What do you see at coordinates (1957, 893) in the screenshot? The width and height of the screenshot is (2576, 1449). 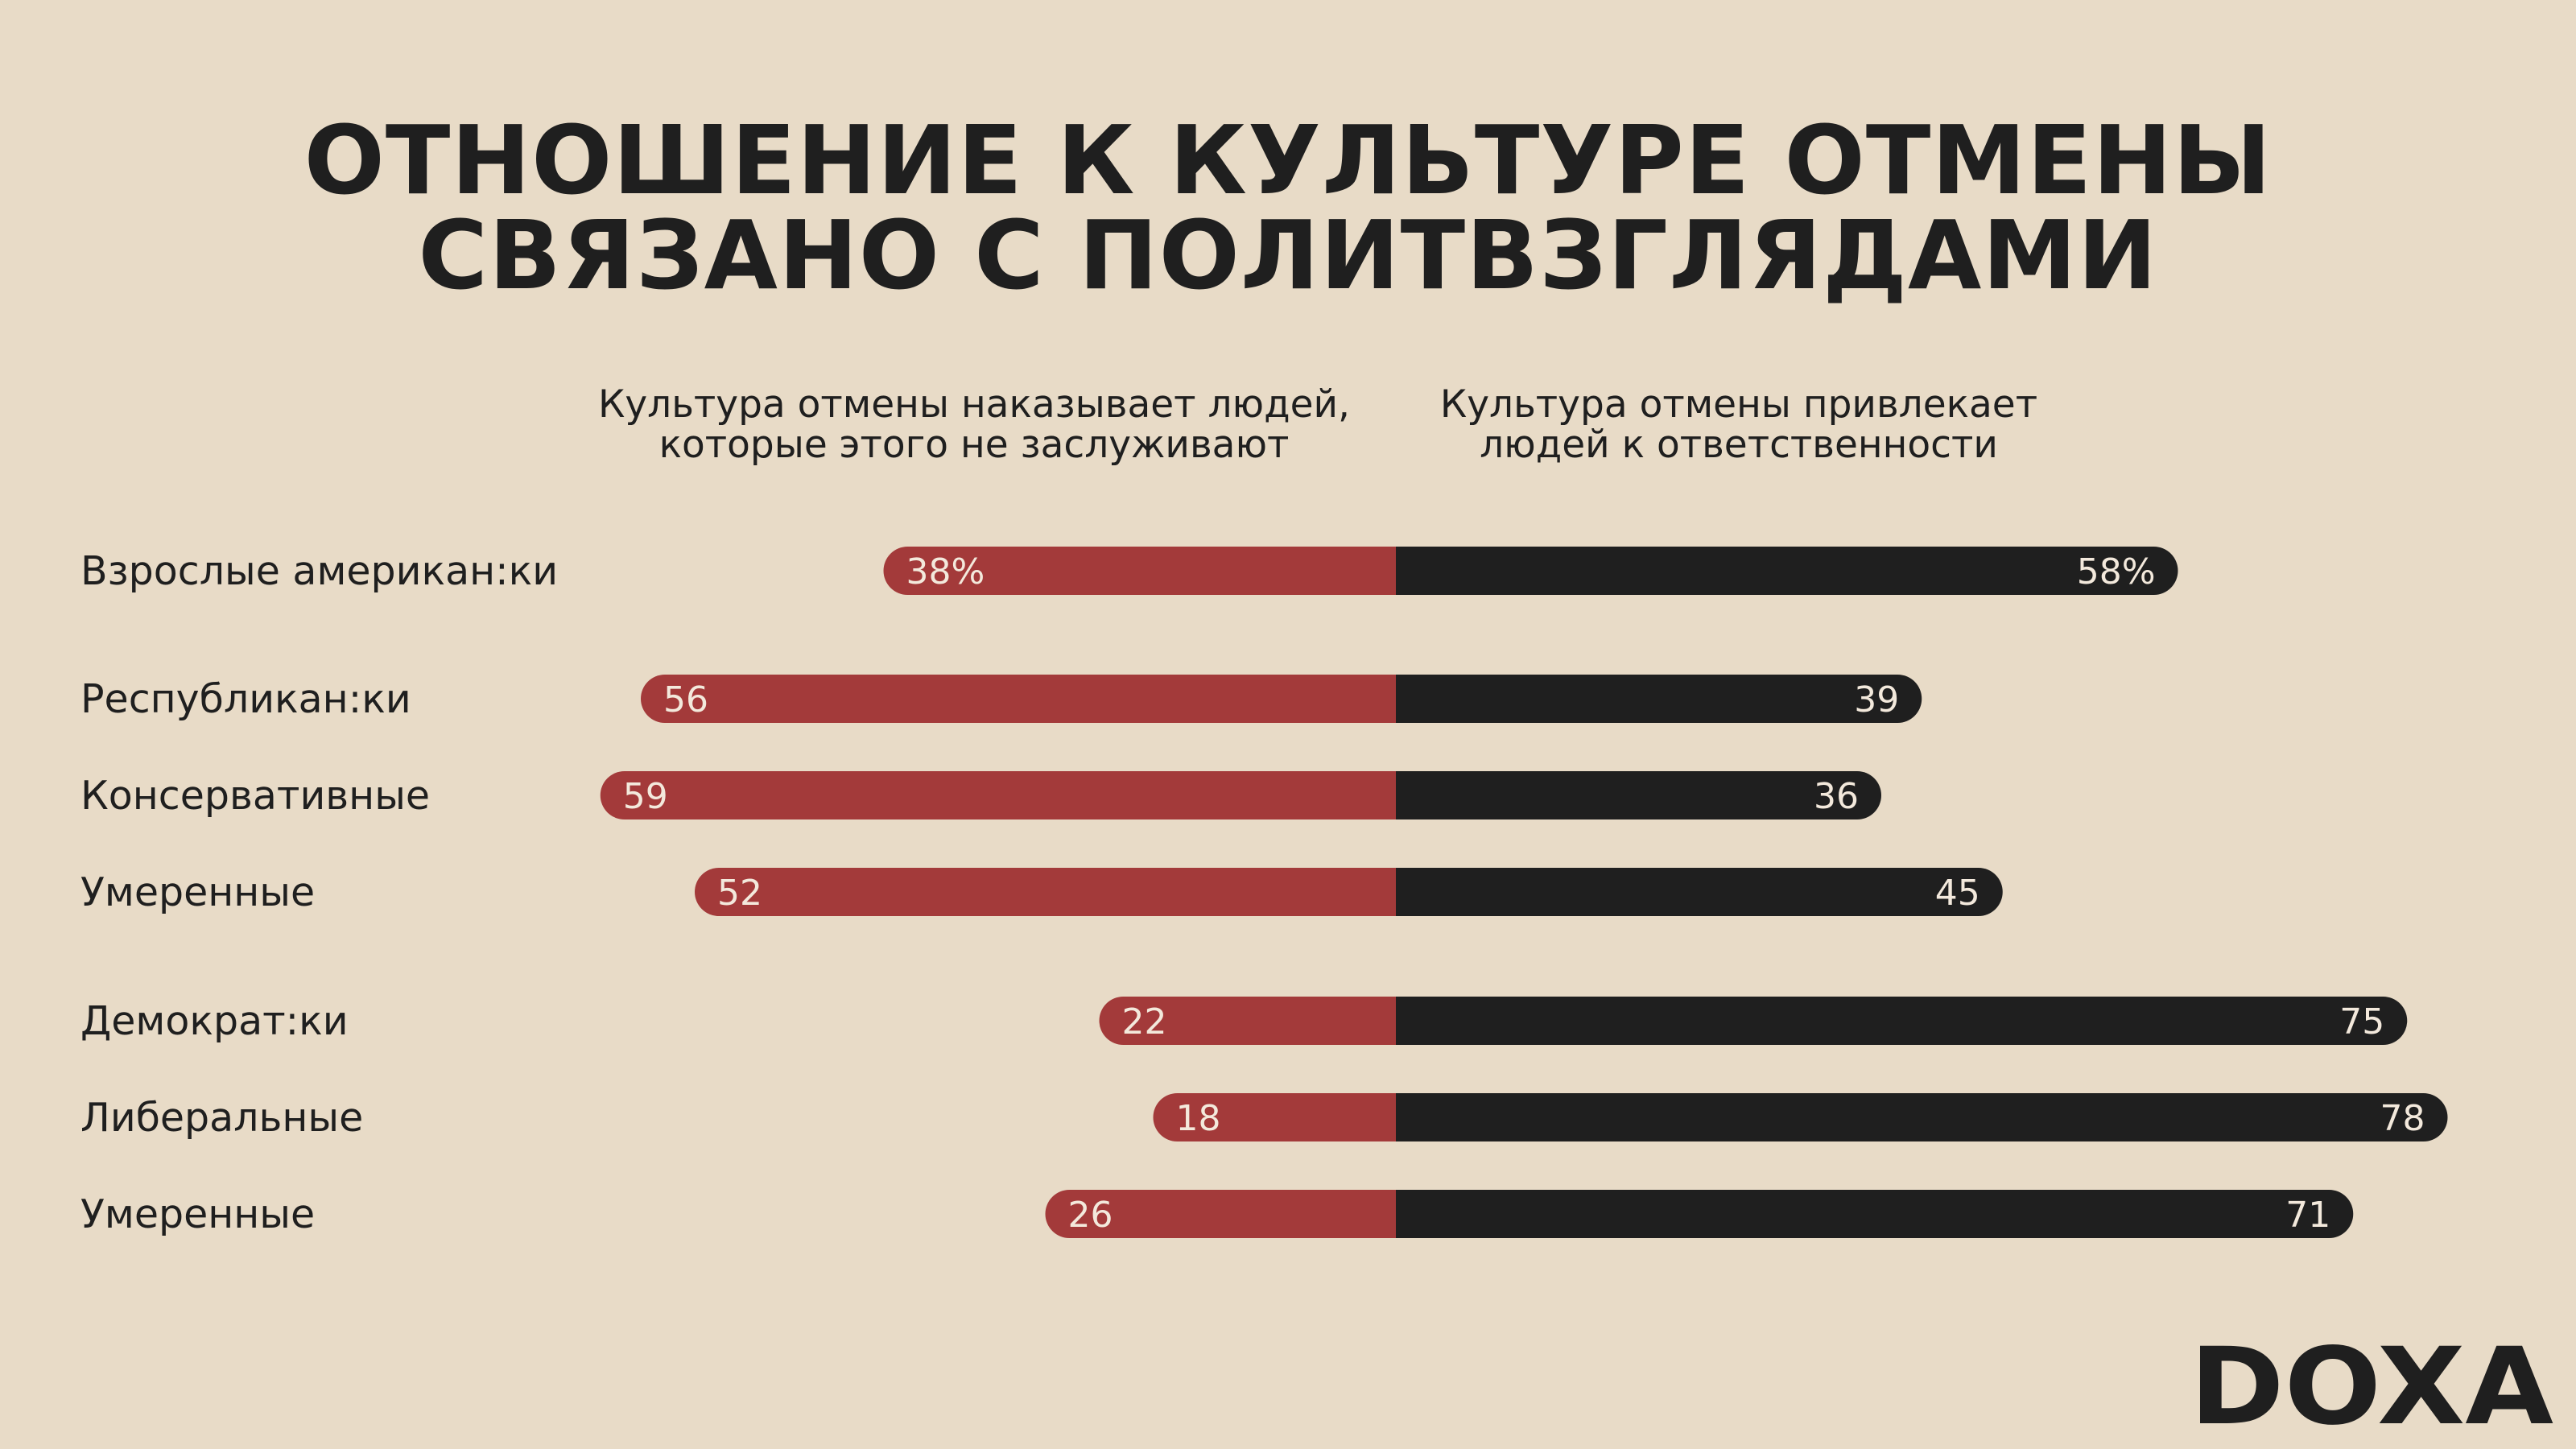 I see `right-bar-value-label: 45` at bounding box center [1957, 893].